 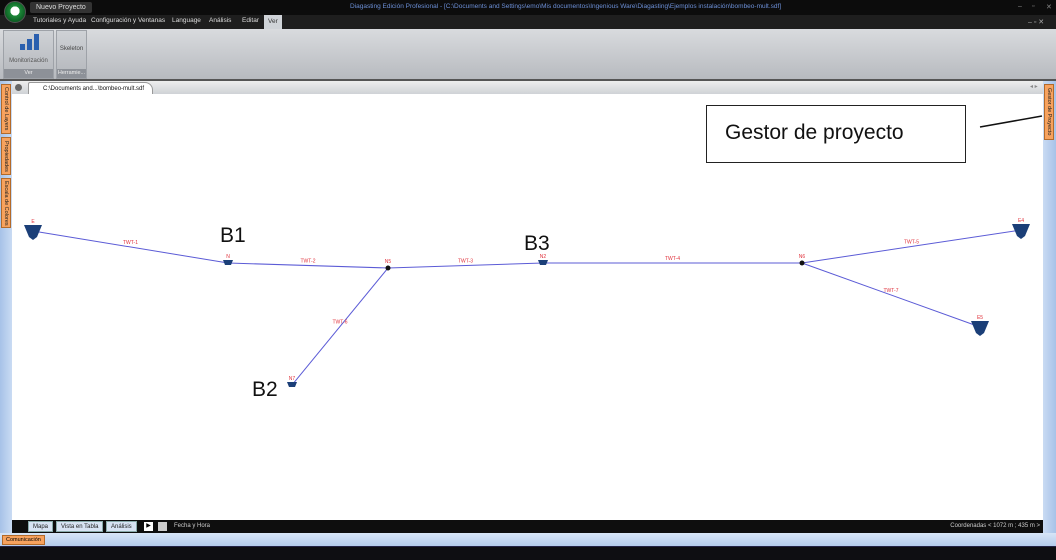 I want to click on tab-comunicacion: Comunicación, so click(x=23, y=540).